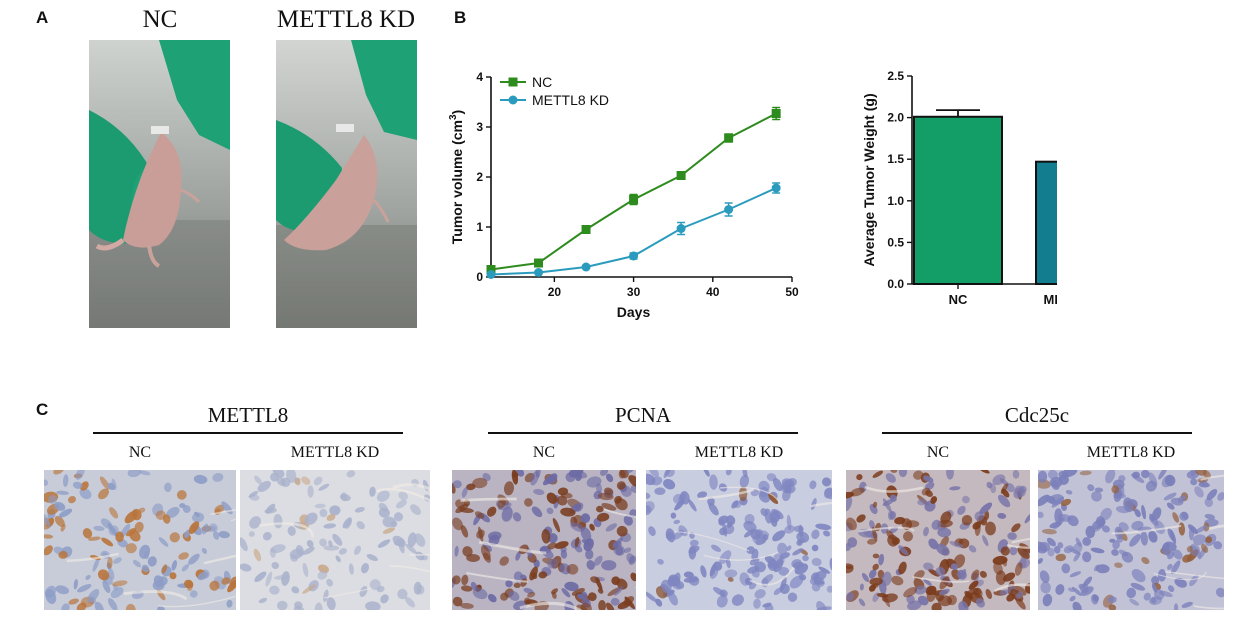  What do you see at coordinates (479, 277) in the screenshot?
I see `y-tick-label: 0` at bounding box center [479, 277].